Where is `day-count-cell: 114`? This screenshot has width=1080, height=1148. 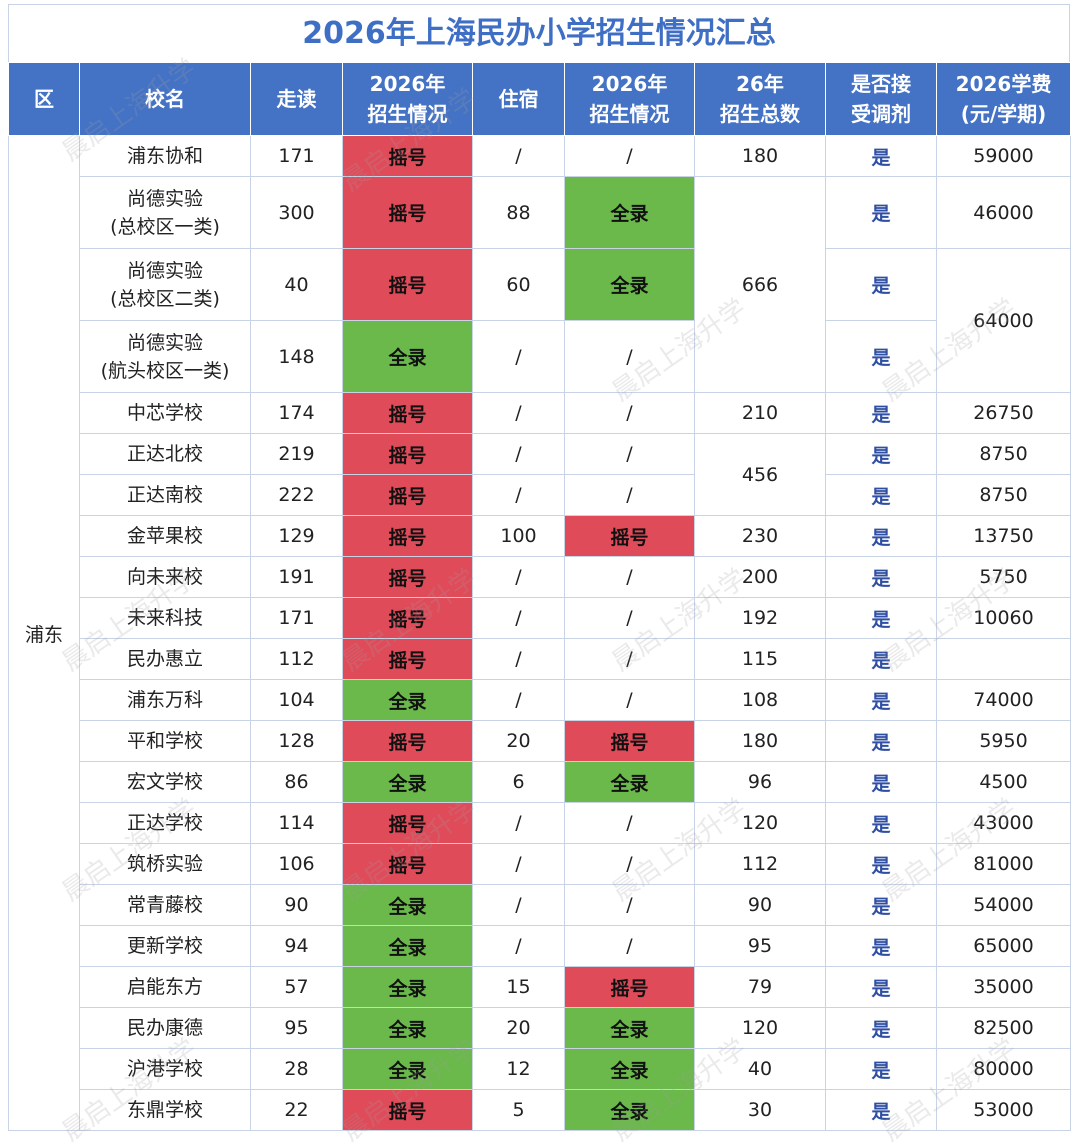
day-count-cell: 114 is located at coordinates (296, 823).